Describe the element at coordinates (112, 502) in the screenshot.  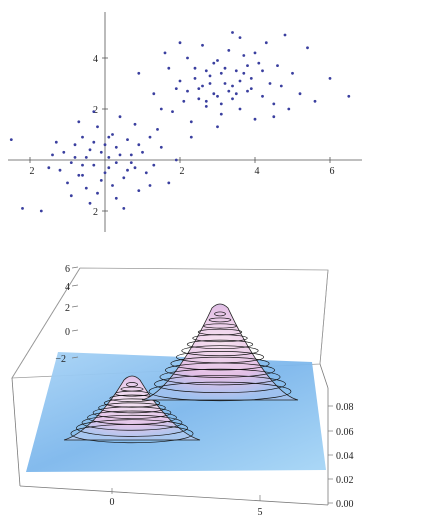
I see `surface-bottom-tick-label: 0` at that location.